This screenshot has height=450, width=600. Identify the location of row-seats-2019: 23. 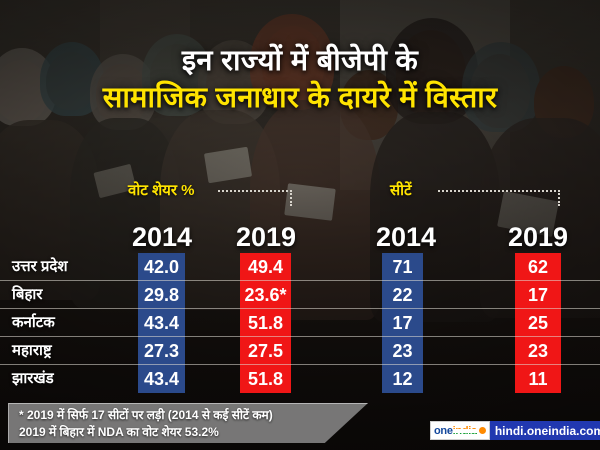
(538, 351).